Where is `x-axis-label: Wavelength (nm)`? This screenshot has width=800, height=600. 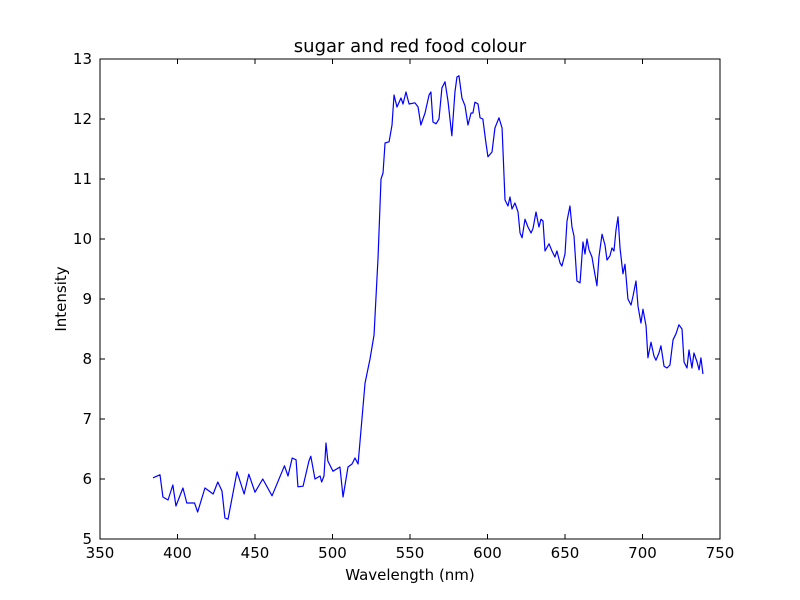
x-axis-label: Wavelength (nm) is located at coordinates (410, 575).